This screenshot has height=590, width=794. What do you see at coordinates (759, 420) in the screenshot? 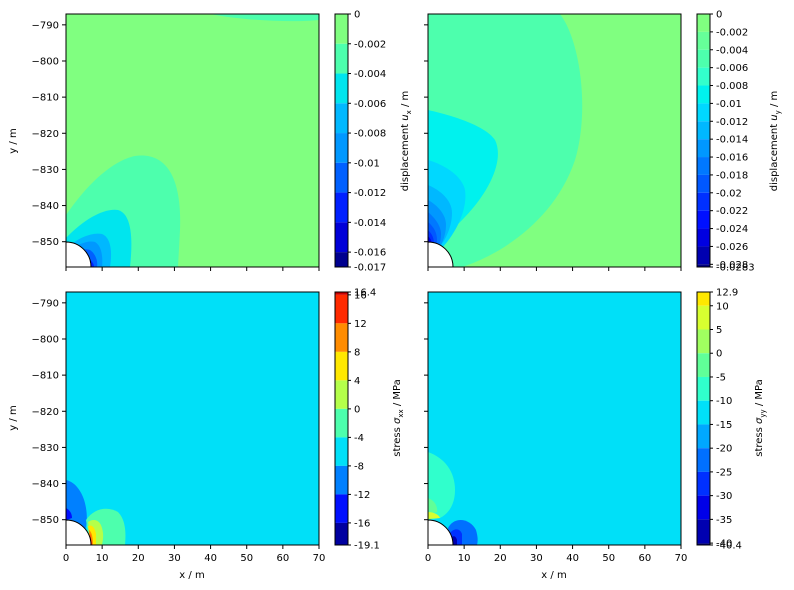
I see `colorbar-label-symbol: σ` at bounding box center [759, 420].